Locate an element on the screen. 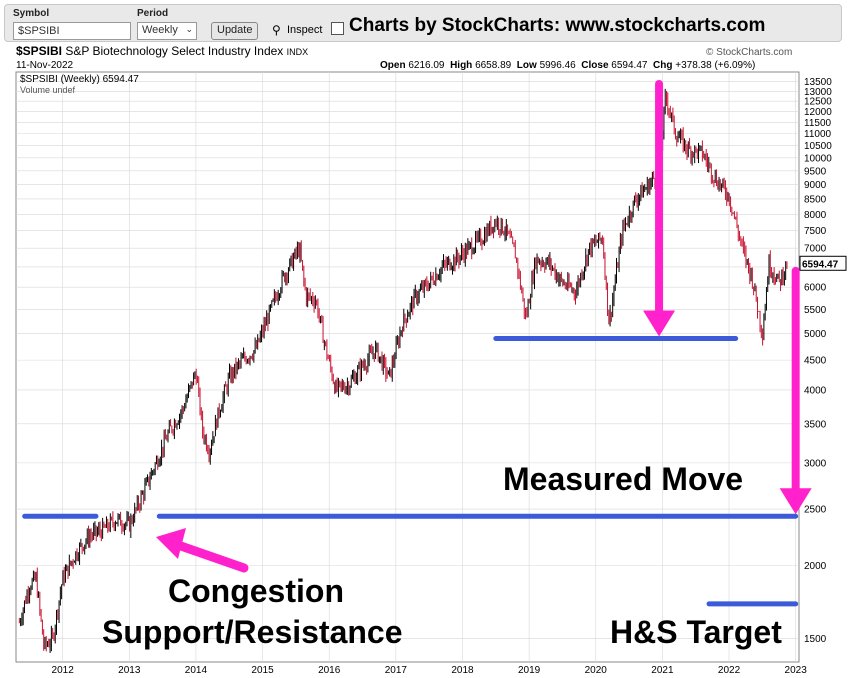 Image resolution: width=848 pixels, height=678 pixels. y-tick-label: 6000 is located at coordinates (815, 288).